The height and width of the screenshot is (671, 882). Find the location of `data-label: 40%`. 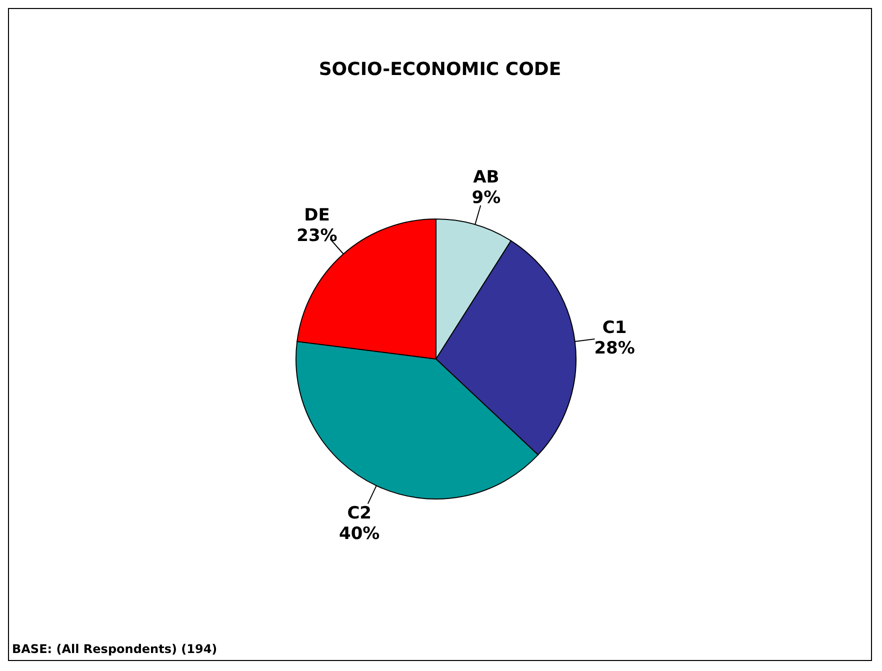

data-label: 40% is located at coordinates (359, 534).